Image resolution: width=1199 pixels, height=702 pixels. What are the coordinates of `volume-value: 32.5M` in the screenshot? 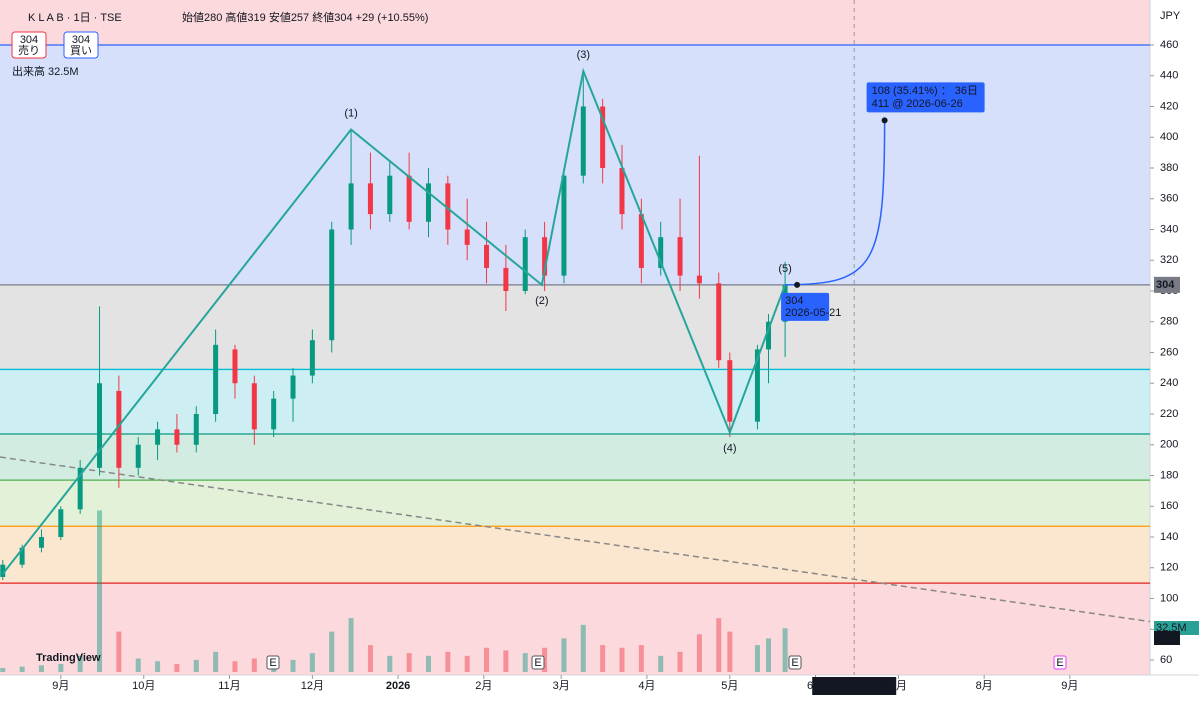 It's located at (63, 72).